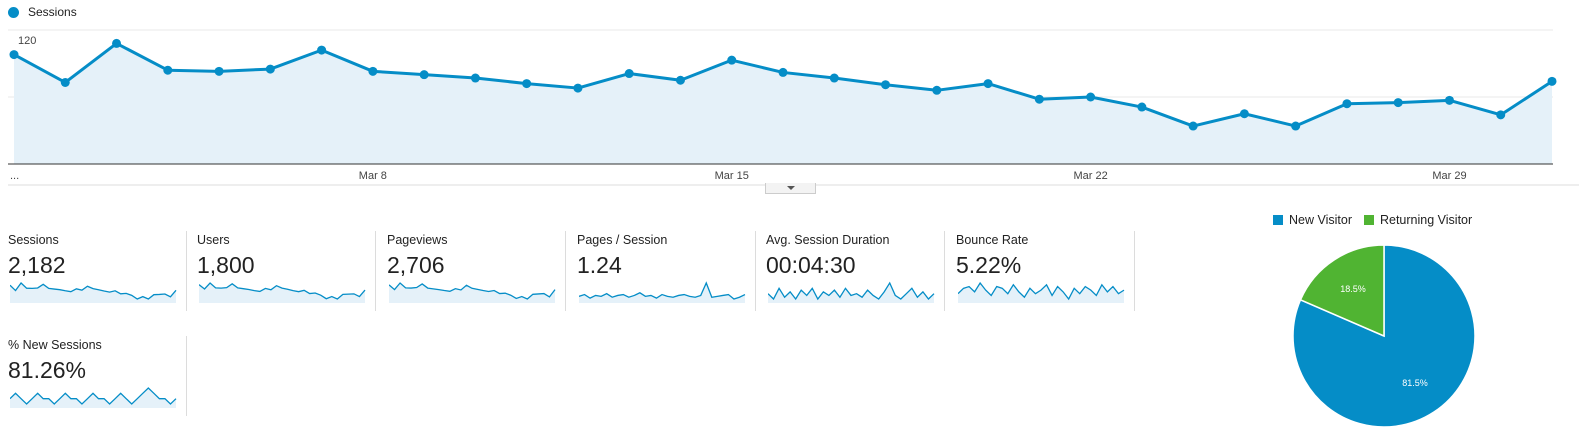 This screenshot has height=446, width=1579. I want to click on pie-legend-new-visitor: New Visitor, so click(1312, 220).